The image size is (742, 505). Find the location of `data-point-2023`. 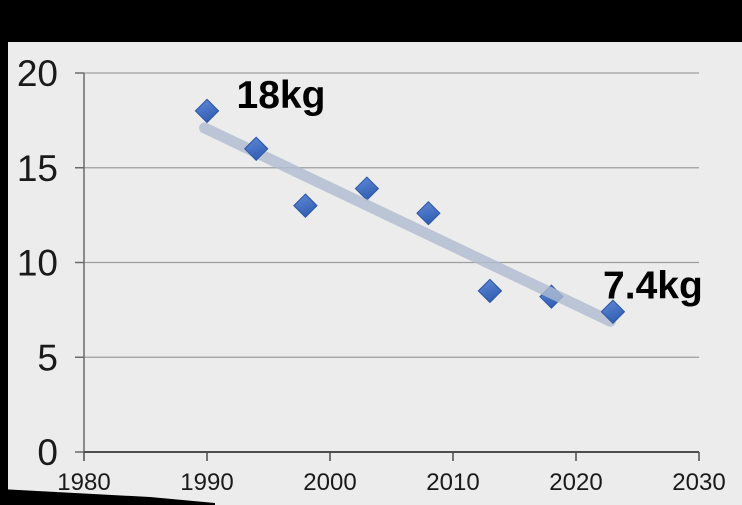

data-point-2023 is located at coordinates (613, 311).